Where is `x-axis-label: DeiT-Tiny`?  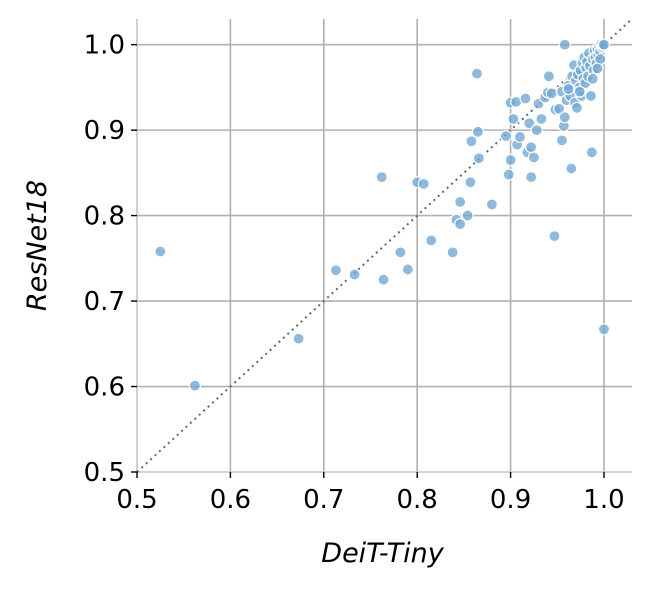
x-axis-label: DeiT-Tiny is located at coordinates (382, 553).